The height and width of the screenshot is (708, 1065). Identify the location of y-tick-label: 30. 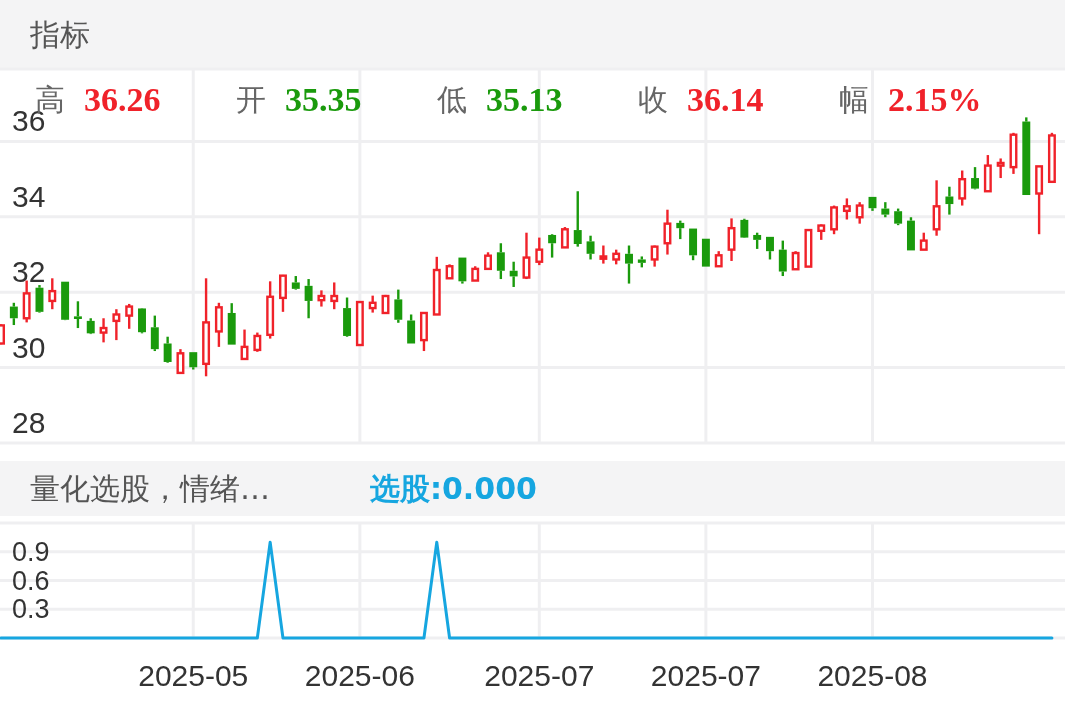
(29, 347).